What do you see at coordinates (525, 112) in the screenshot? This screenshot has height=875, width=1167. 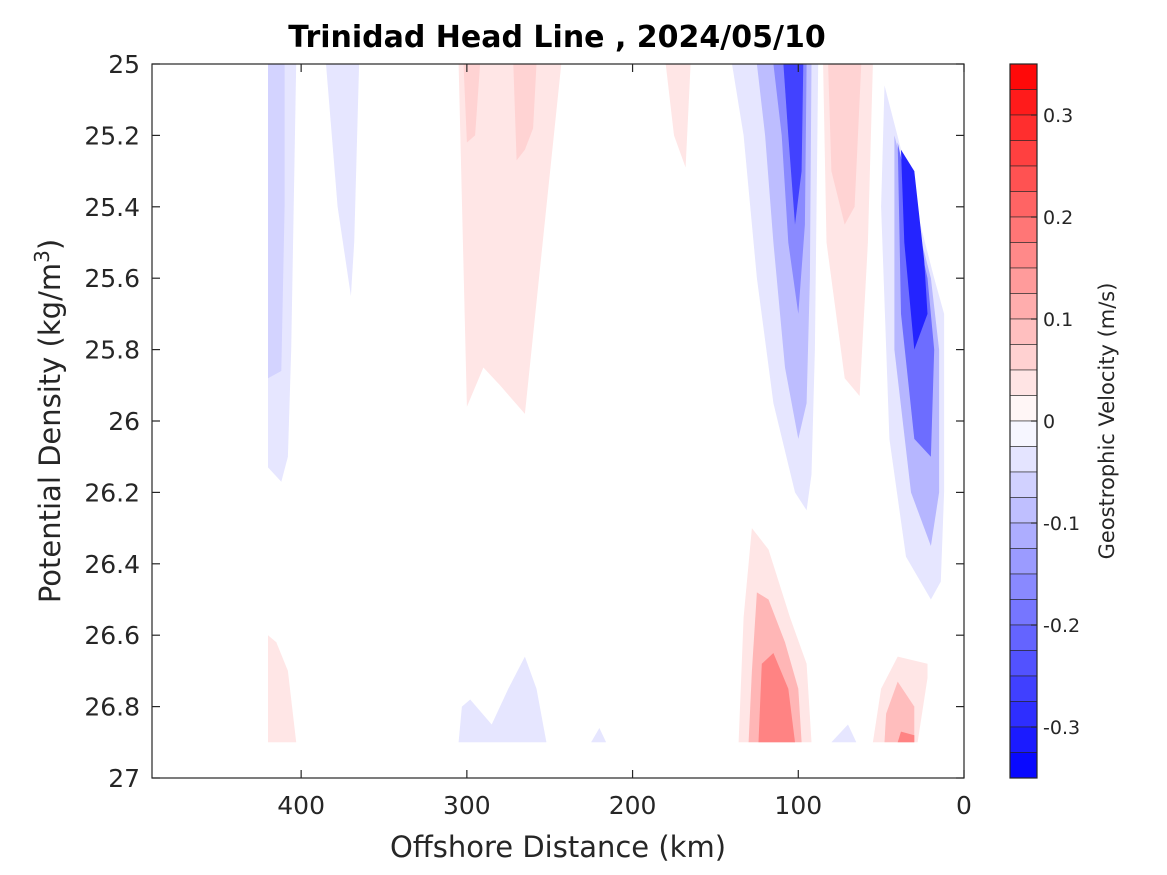 I see `contour-region-positive-core-270km` at bounding box center [525, 112].